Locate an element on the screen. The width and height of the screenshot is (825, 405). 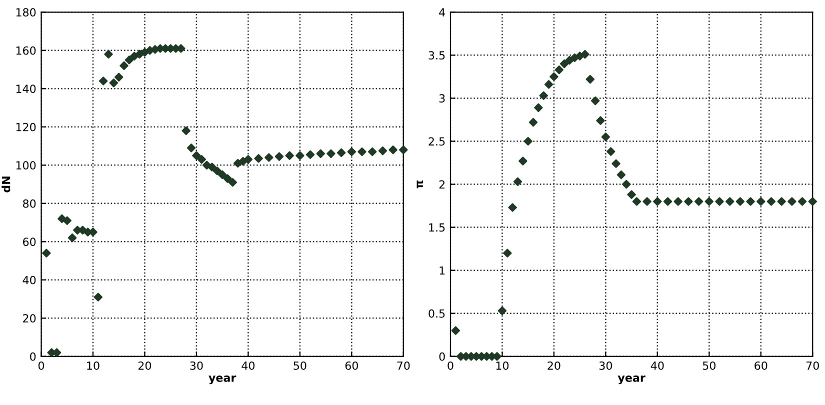
x-axis-title: year is located at coordinates (222, 380).